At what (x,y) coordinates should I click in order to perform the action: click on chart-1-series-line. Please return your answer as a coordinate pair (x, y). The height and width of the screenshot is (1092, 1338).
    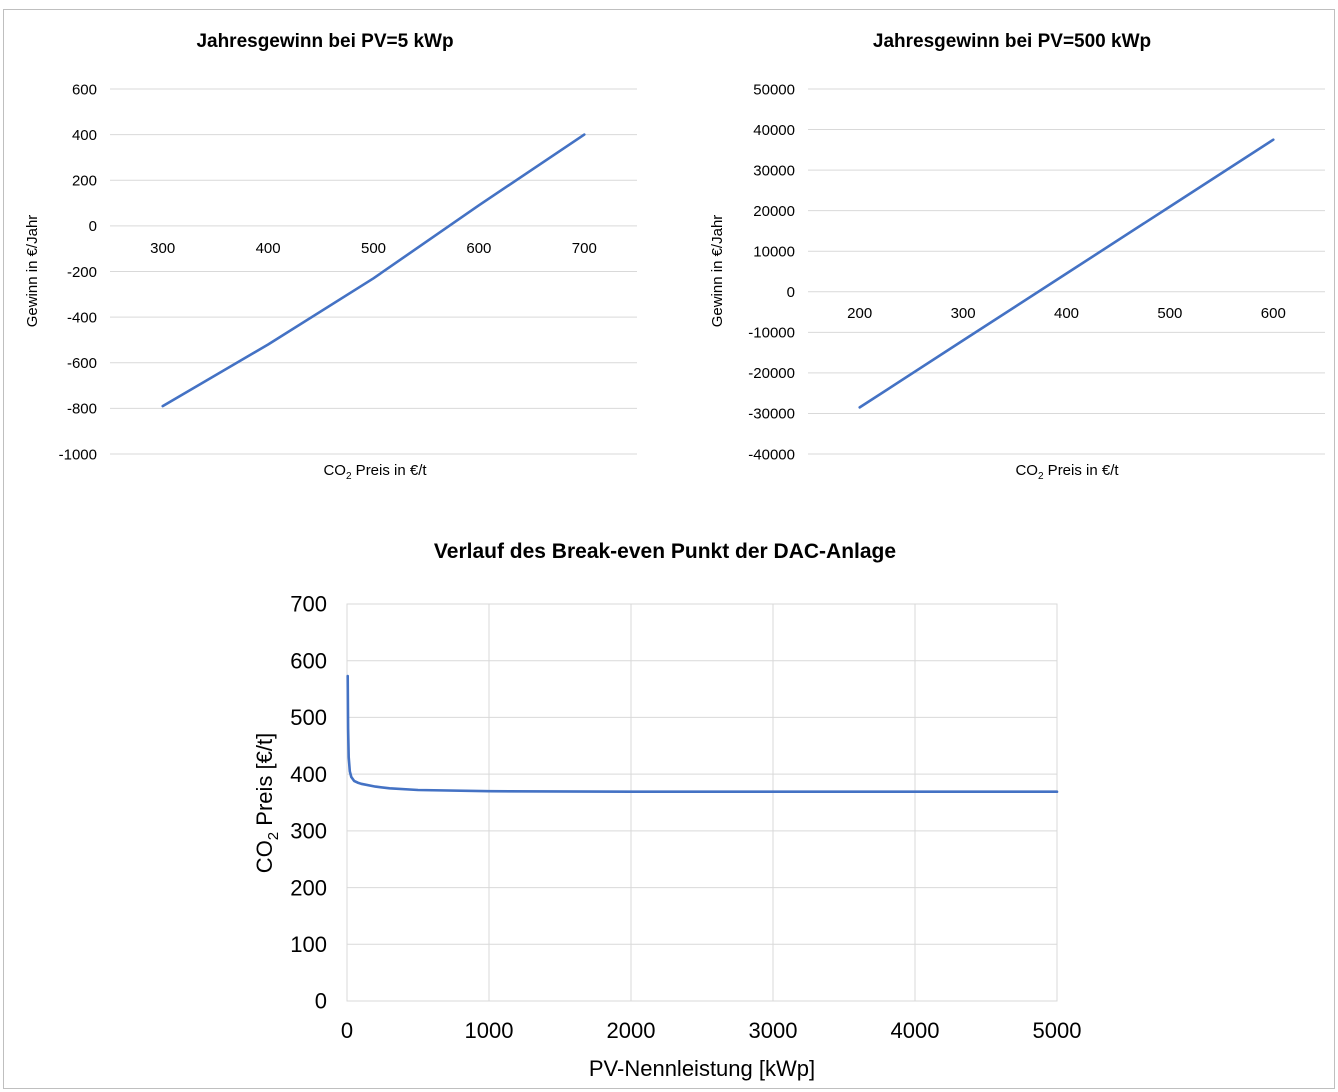
    Looking at the image, I should click on (373, 270).